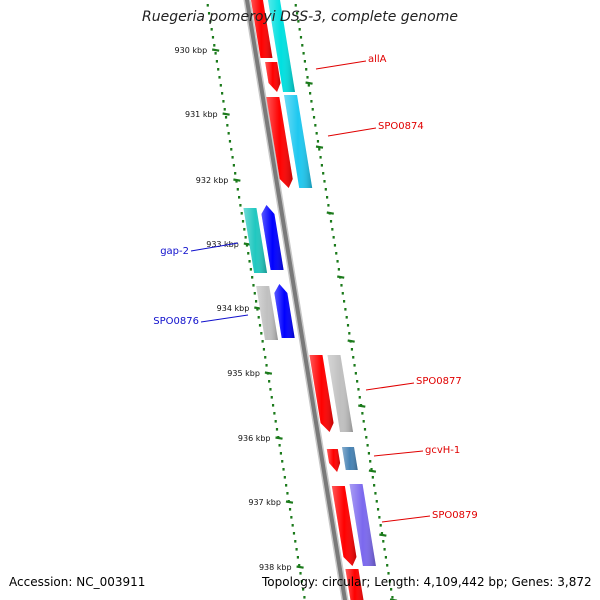  What do you see at coordinates (174, 251) in the screenshot?
I see `gene-label: gap-2` at bounding box center [174, 251].